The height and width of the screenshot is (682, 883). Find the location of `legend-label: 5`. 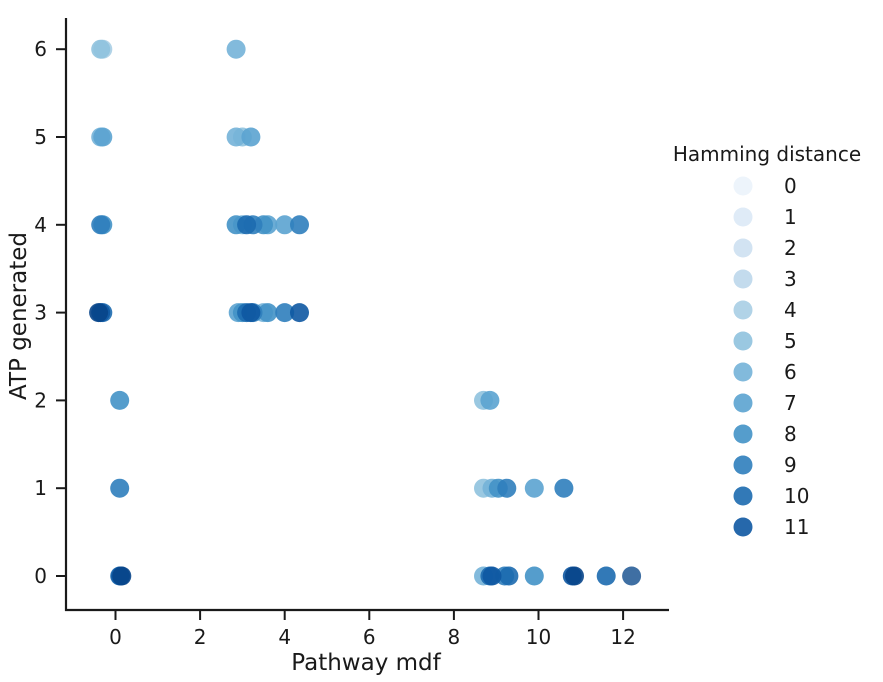

legend-label: 5 is located at coordinates (790, 341).